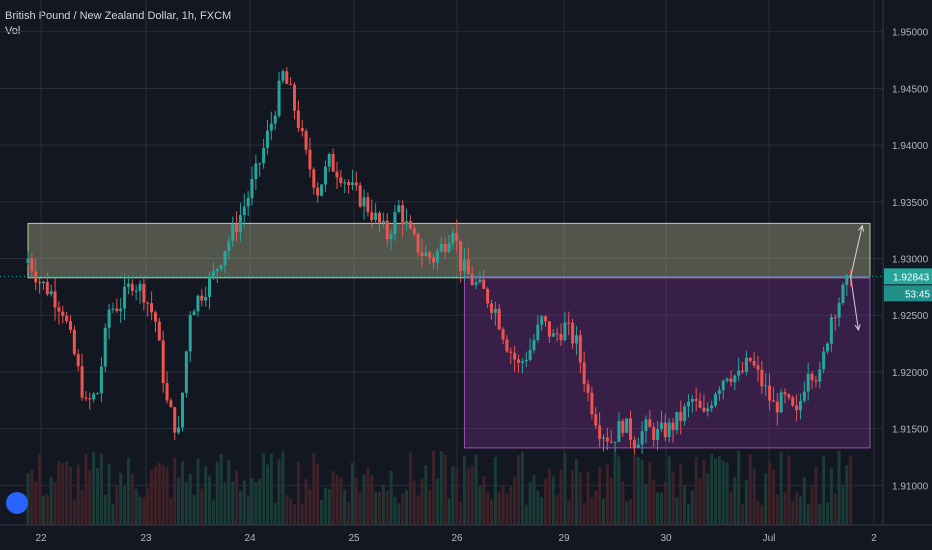  I want to click on x-tick-label: 25, so click(354, 538).